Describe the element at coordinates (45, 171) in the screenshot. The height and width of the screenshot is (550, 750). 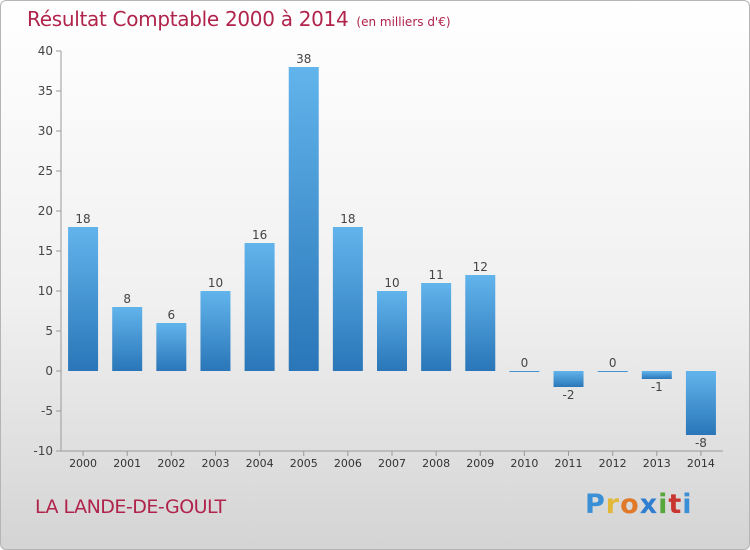
I see `y-tick-label: 25` at that location.